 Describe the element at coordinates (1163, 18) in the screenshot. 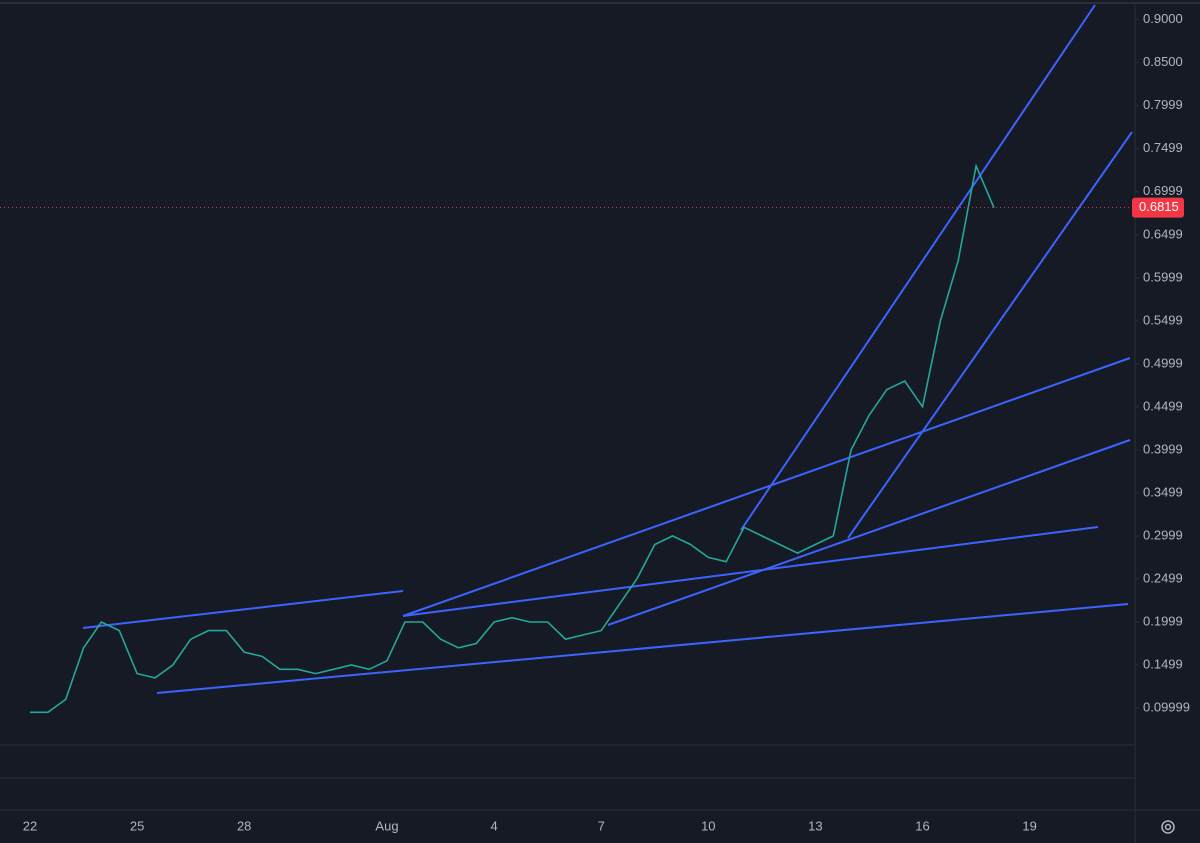

I see `y-tick-label: 0.9000` at that location.